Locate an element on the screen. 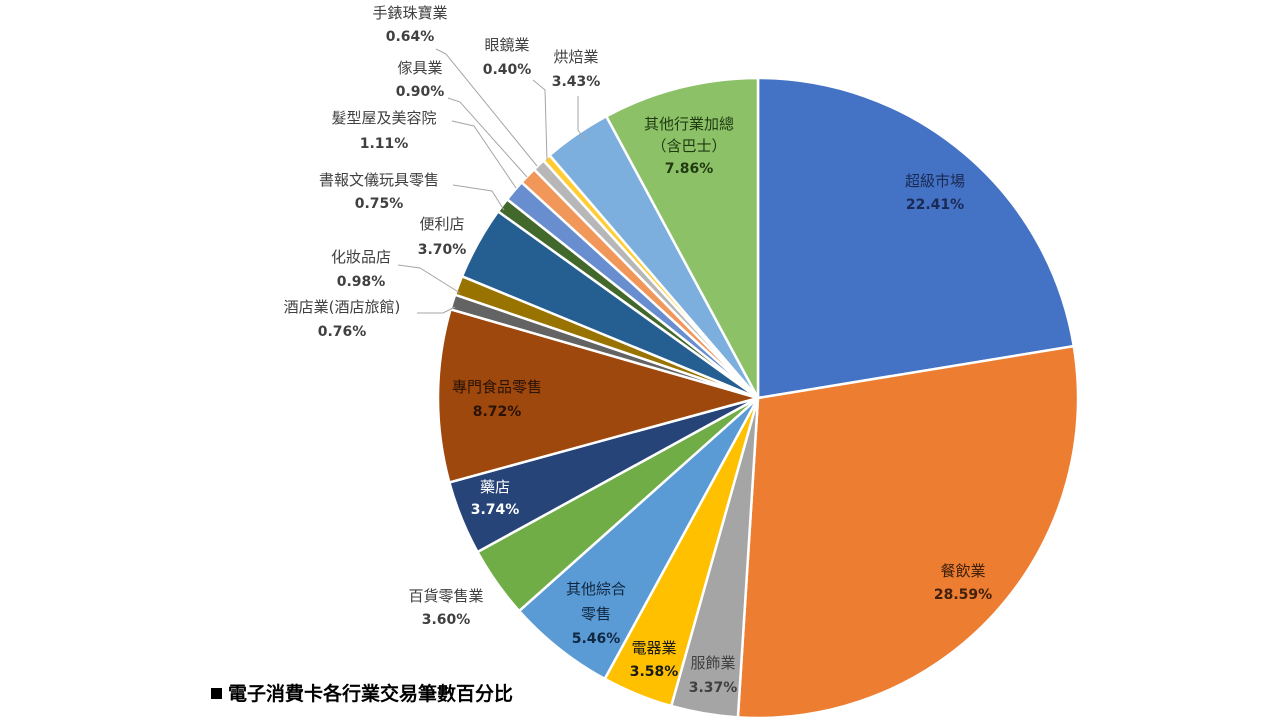 This screenshot has height=721, width=1280. slice-label-11: 便利店 3.70% is located at coordinates (442, 236).